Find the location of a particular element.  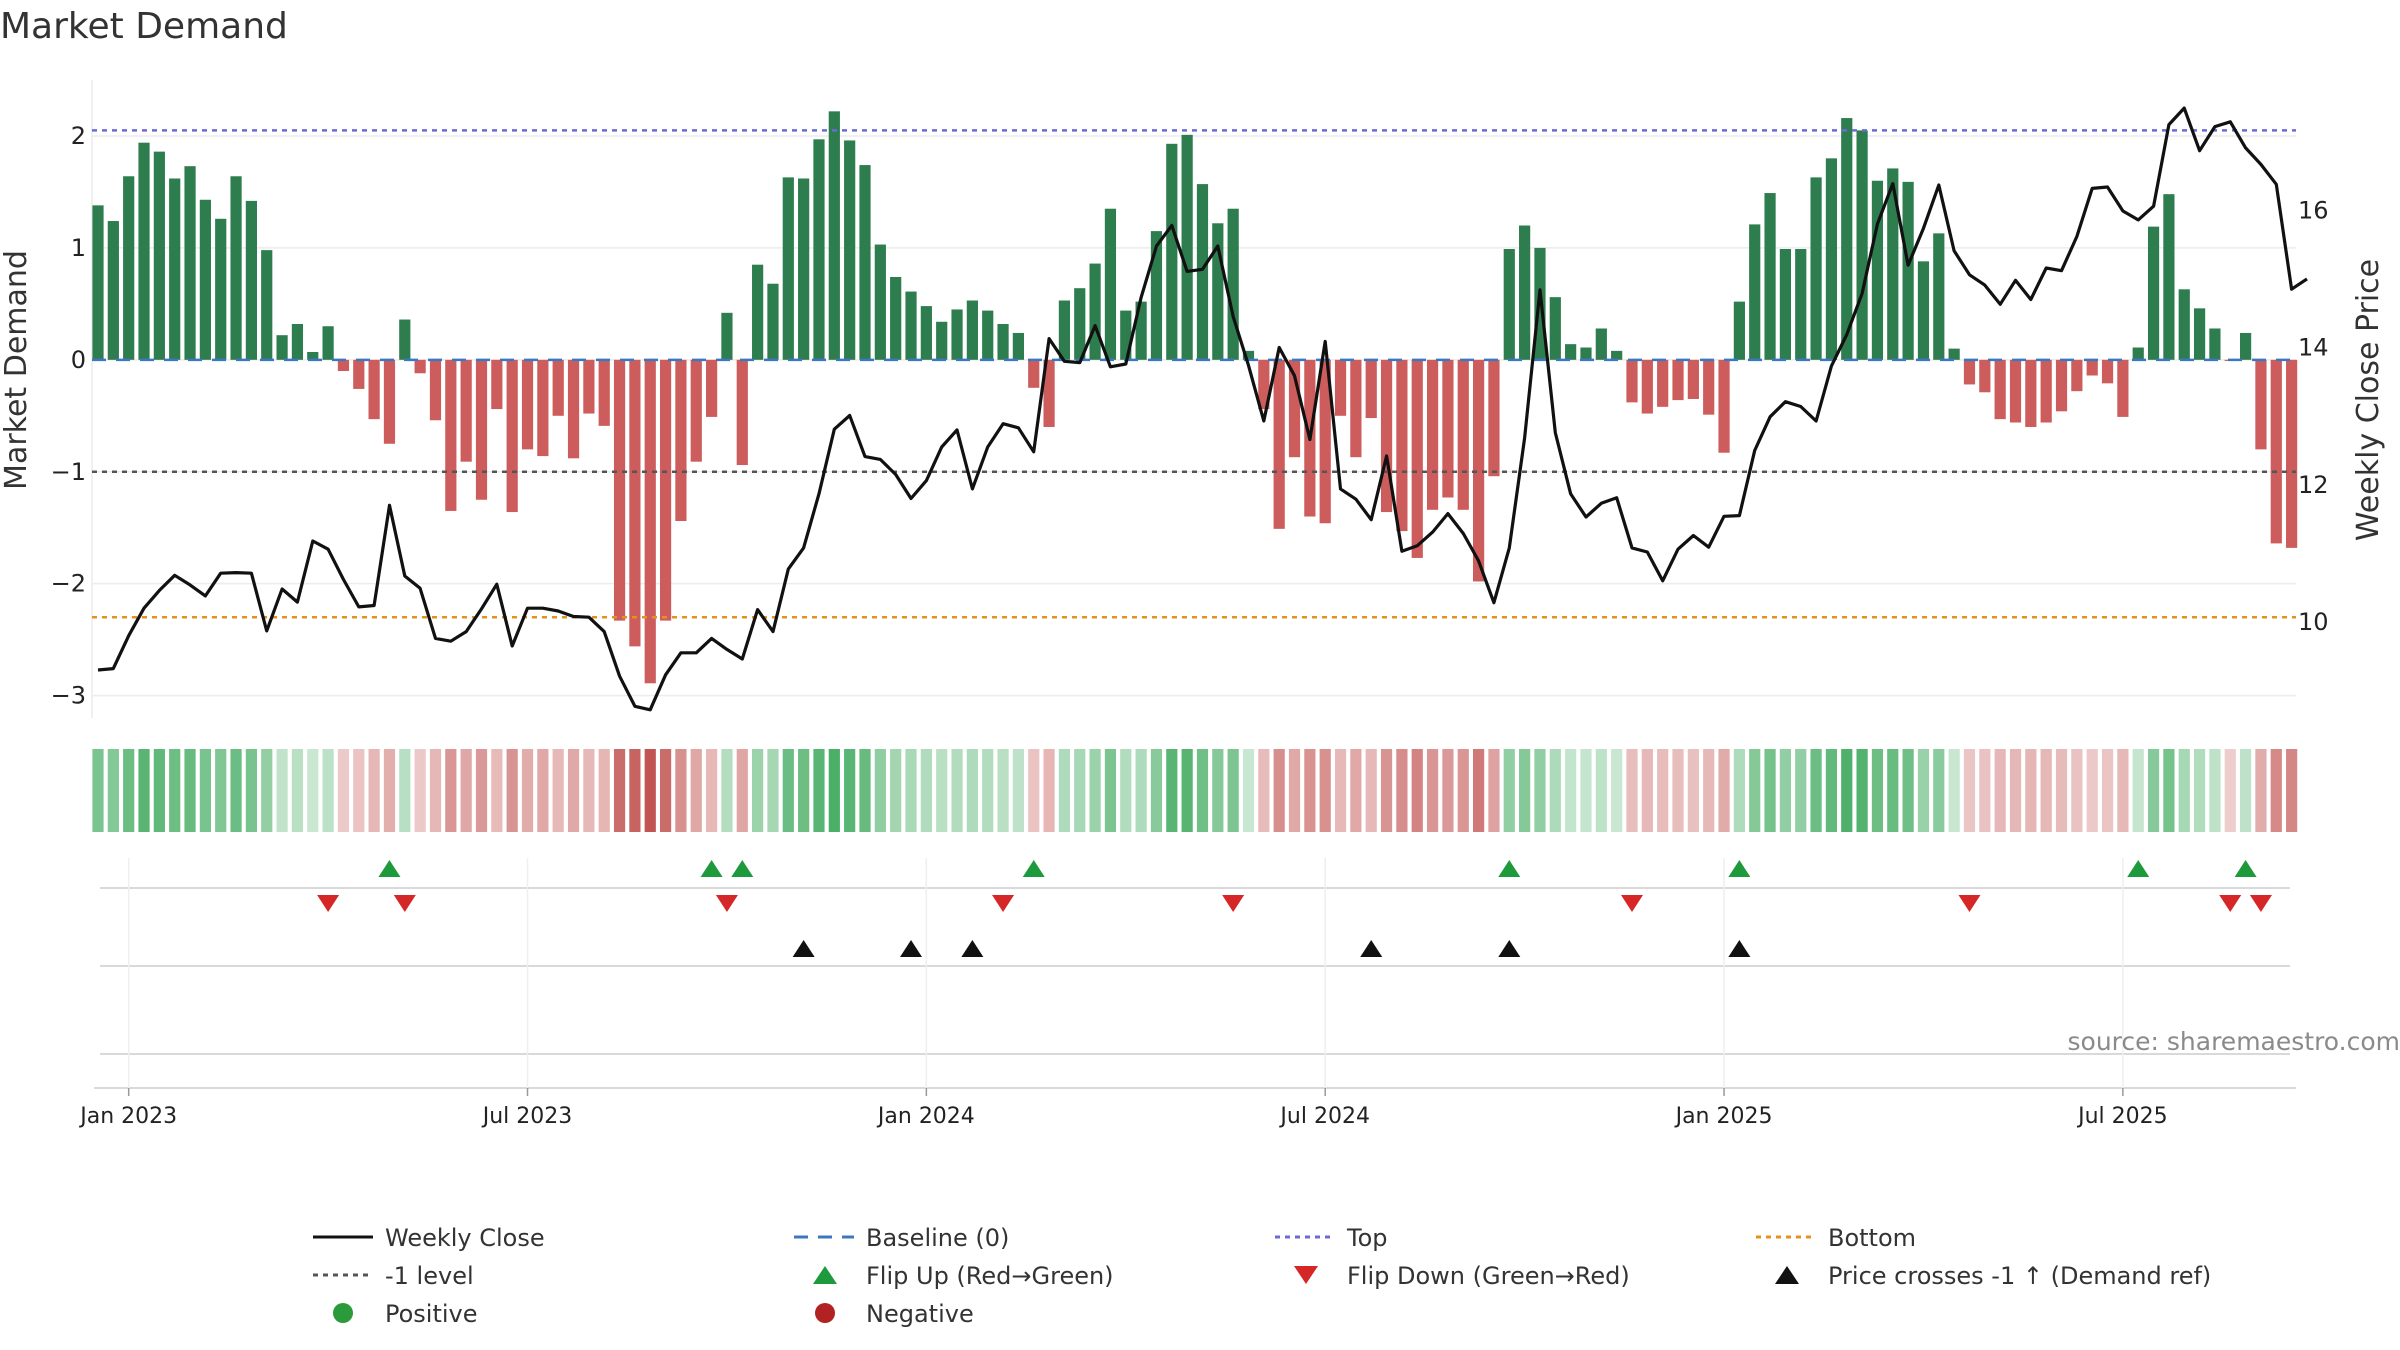

y-tick-left-0: 2 is located at coordinates (78, 136).